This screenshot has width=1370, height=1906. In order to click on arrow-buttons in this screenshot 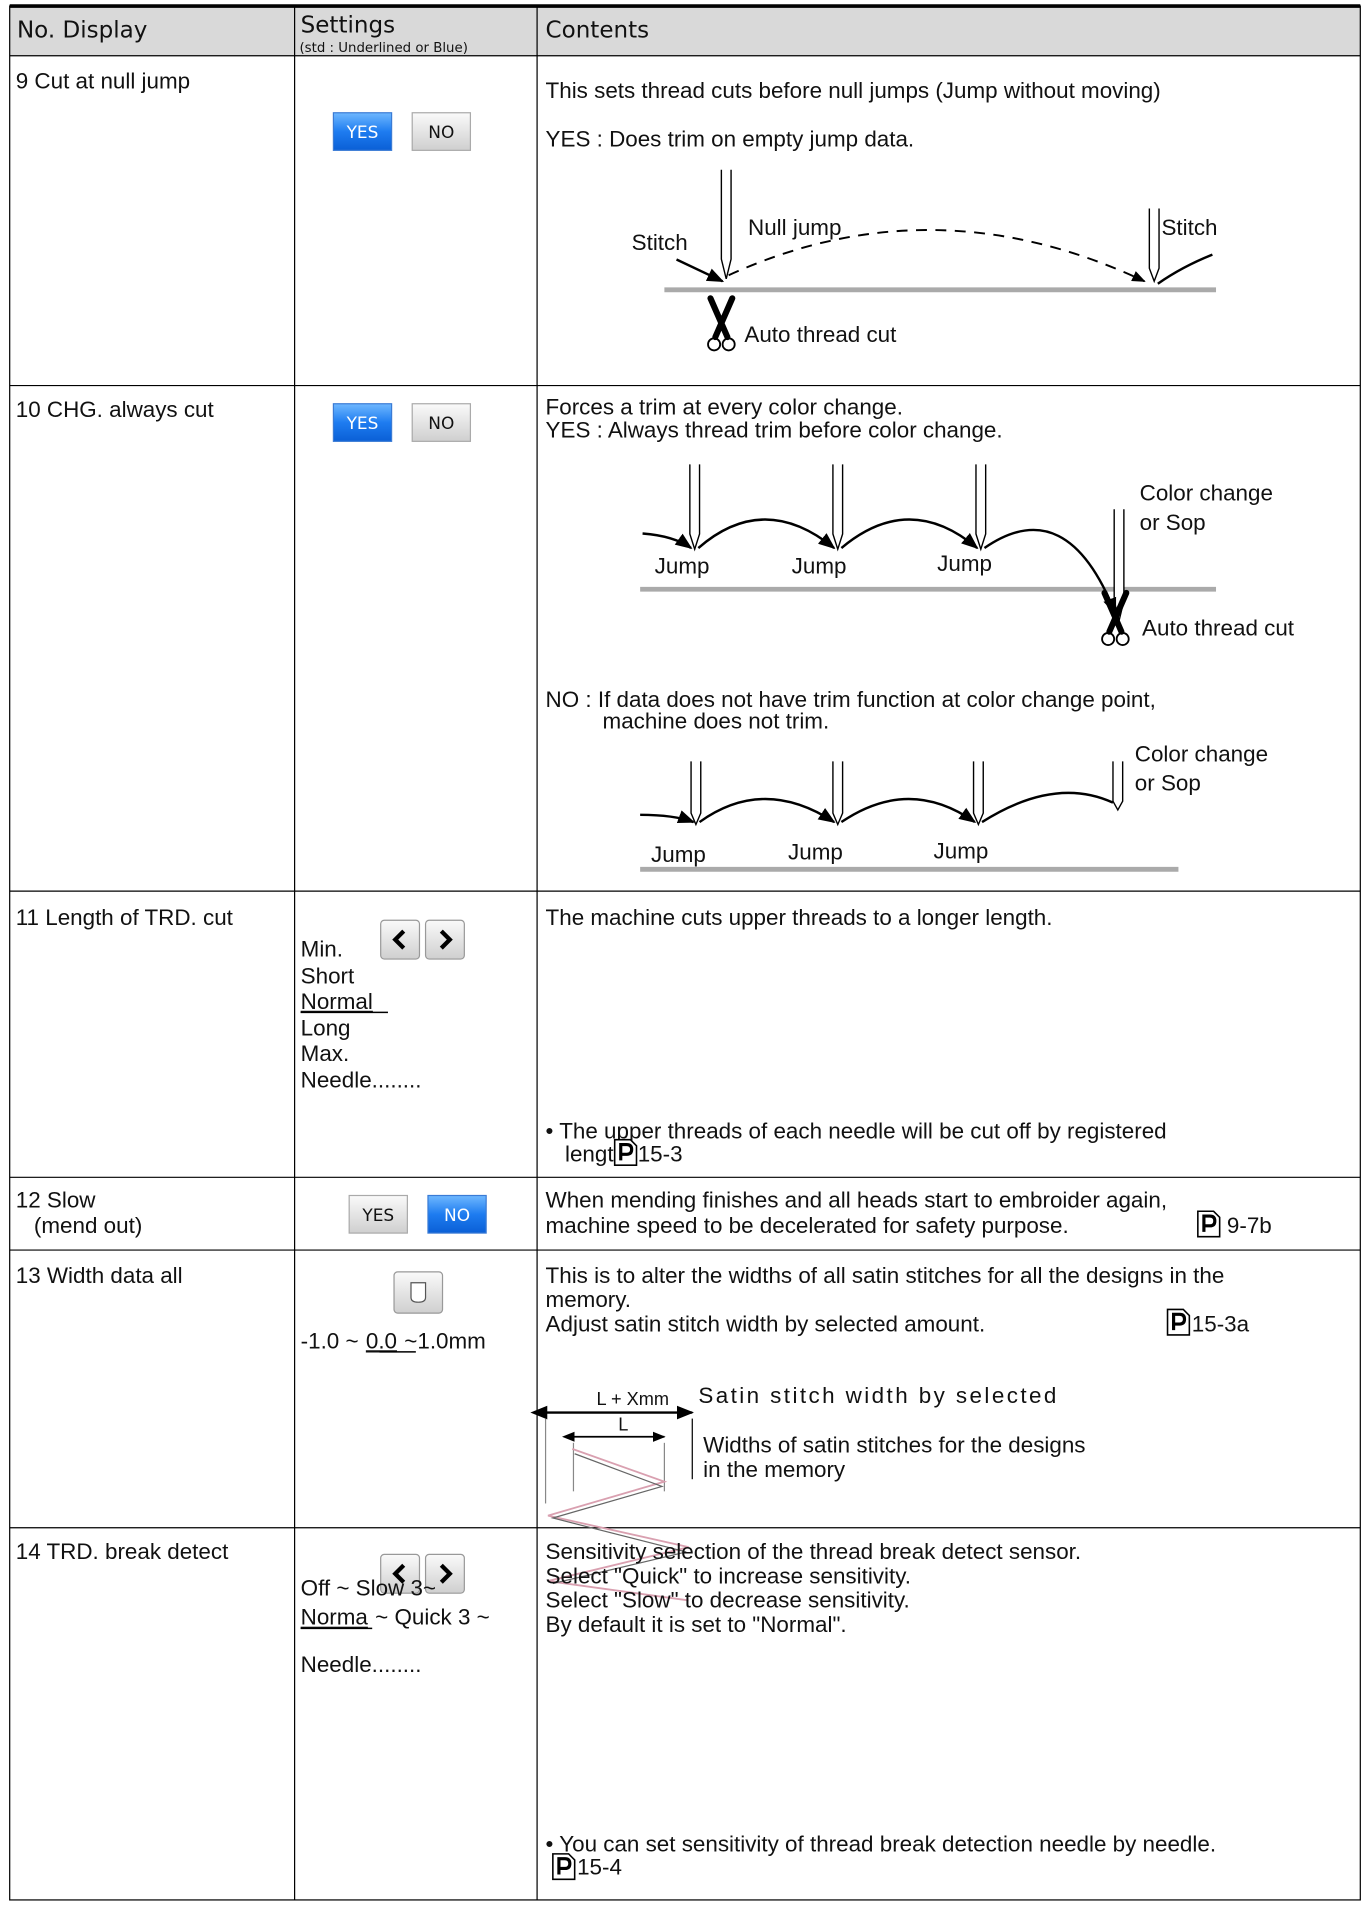, I will do `click(423, 939)`.